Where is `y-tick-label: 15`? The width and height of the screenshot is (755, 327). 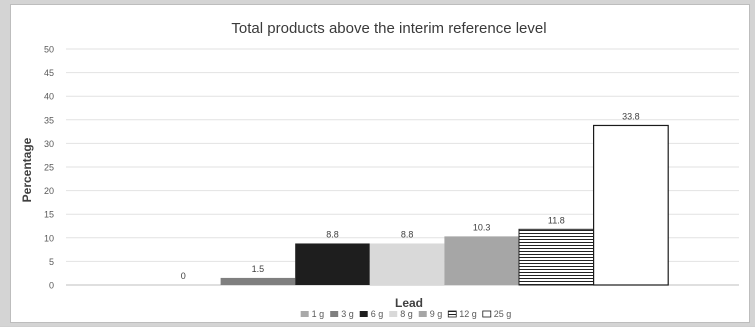 y-tick-label: 15 is located at coordinates (49, 215).